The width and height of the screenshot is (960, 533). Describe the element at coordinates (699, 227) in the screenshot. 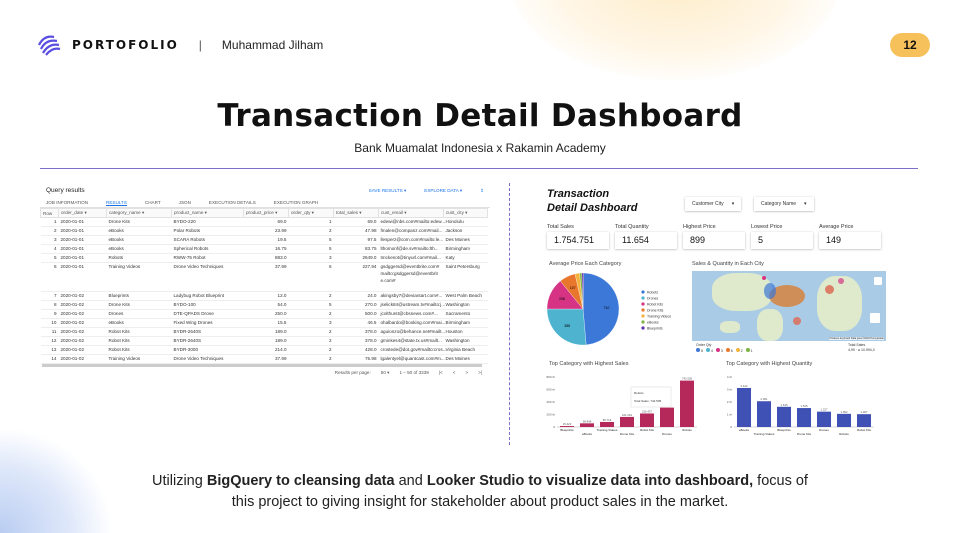

I see `kpi-label: Highest Price` at that location.